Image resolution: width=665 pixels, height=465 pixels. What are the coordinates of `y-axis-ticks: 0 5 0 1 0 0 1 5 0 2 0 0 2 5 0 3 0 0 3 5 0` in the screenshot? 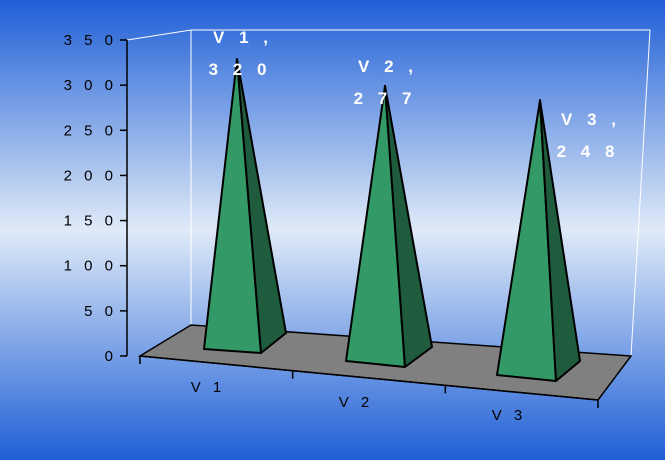 It's located at (95, 198).